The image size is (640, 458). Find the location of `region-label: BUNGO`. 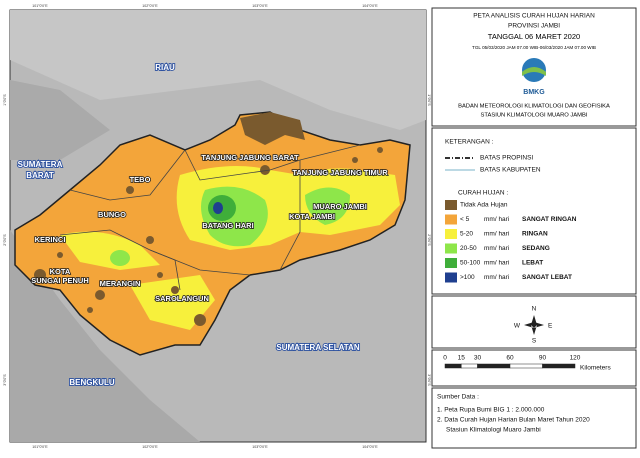

region-label: BUNGO is located at coordinates (112, 214).